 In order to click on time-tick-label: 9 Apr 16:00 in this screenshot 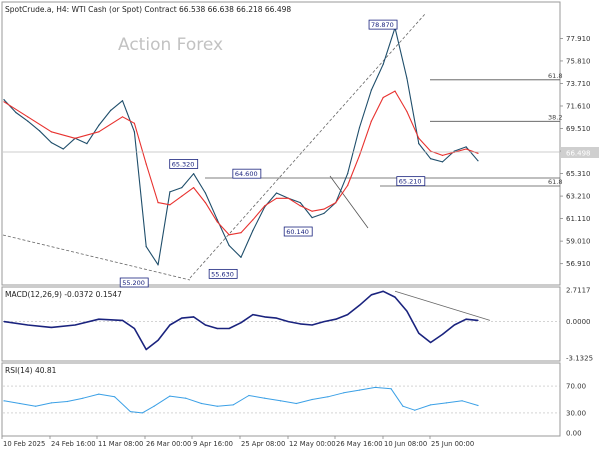, I will do `click(213, 444)`.